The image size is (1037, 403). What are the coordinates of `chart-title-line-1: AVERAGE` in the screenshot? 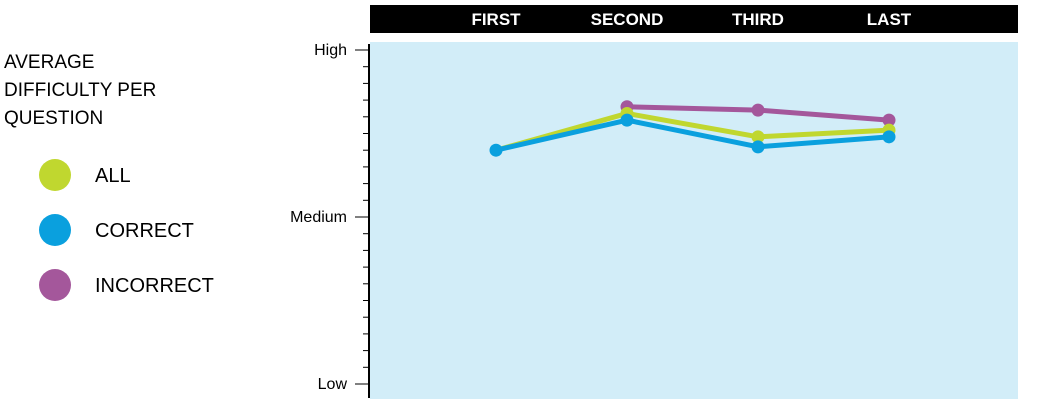 It's located at (49, 62).